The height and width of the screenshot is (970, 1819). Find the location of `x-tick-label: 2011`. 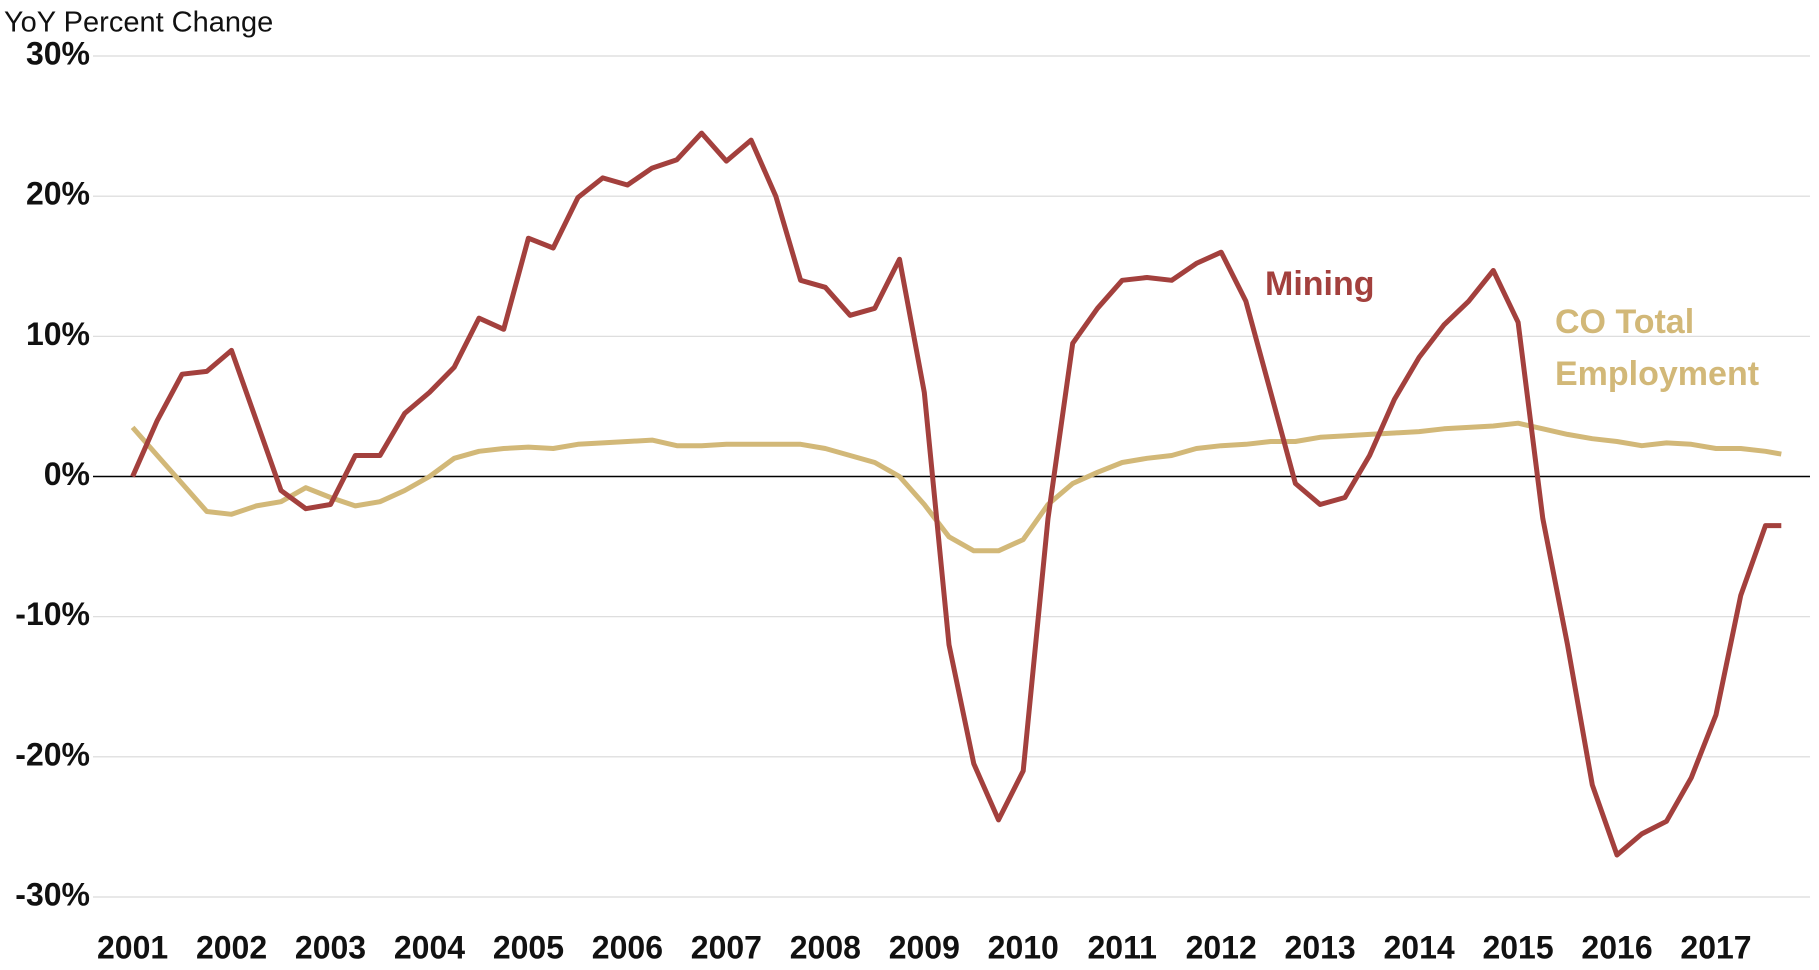

x-tick-label: 2011 is located at coordinates (1121, 947).